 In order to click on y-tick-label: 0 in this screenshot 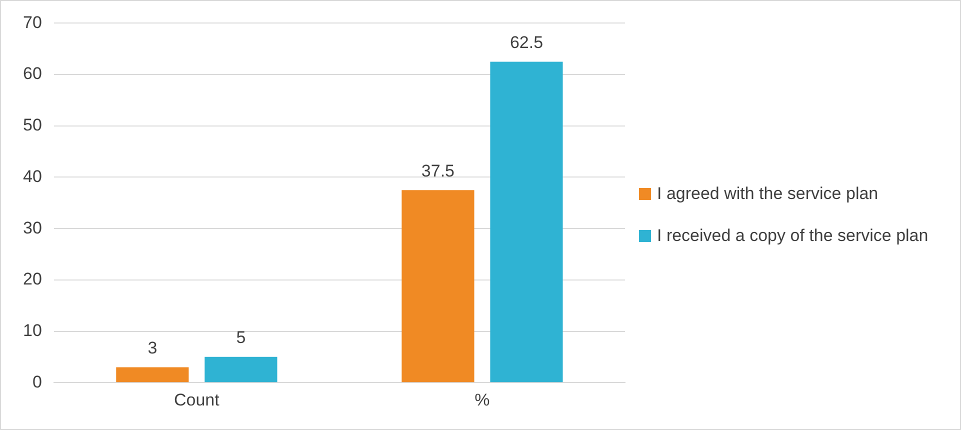, I will do `click(37, 382)`.